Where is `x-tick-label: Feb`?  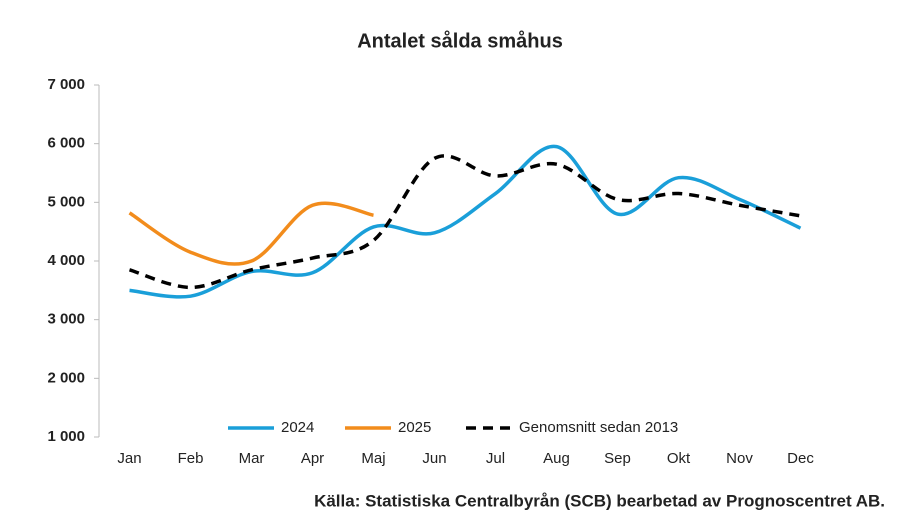
x-tick-label: Feb is located at coordinates (191, 458).